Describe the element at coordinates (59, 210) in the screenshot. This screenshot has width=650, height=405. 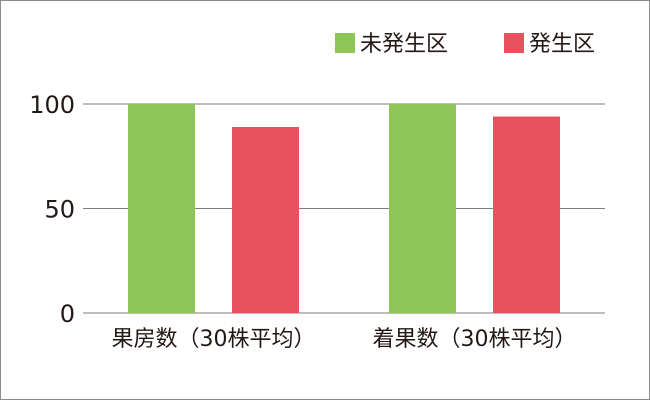
I see `y-tick-label: 50` at that location.